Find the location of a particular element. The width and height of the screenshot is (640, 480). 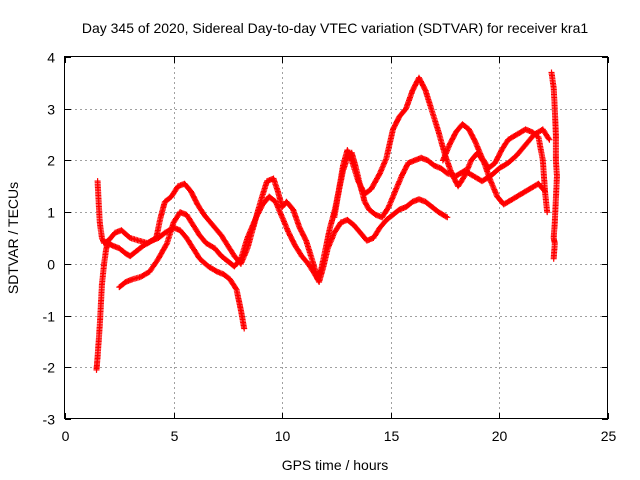

series-track-f is located at coordinates (554, 165).